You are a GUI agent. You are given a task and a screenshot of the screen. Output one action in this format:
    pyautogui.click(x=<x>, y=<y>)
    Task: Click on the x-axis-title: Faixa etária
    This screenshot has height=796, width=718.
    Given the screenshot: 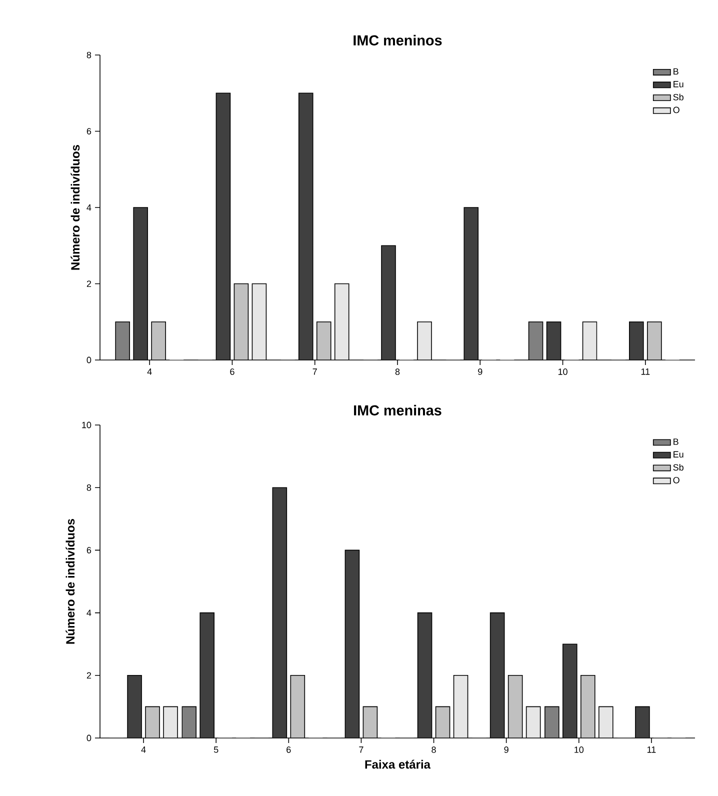 What is the action you would take?
    pyautogui.click(x=398, y=764)
    